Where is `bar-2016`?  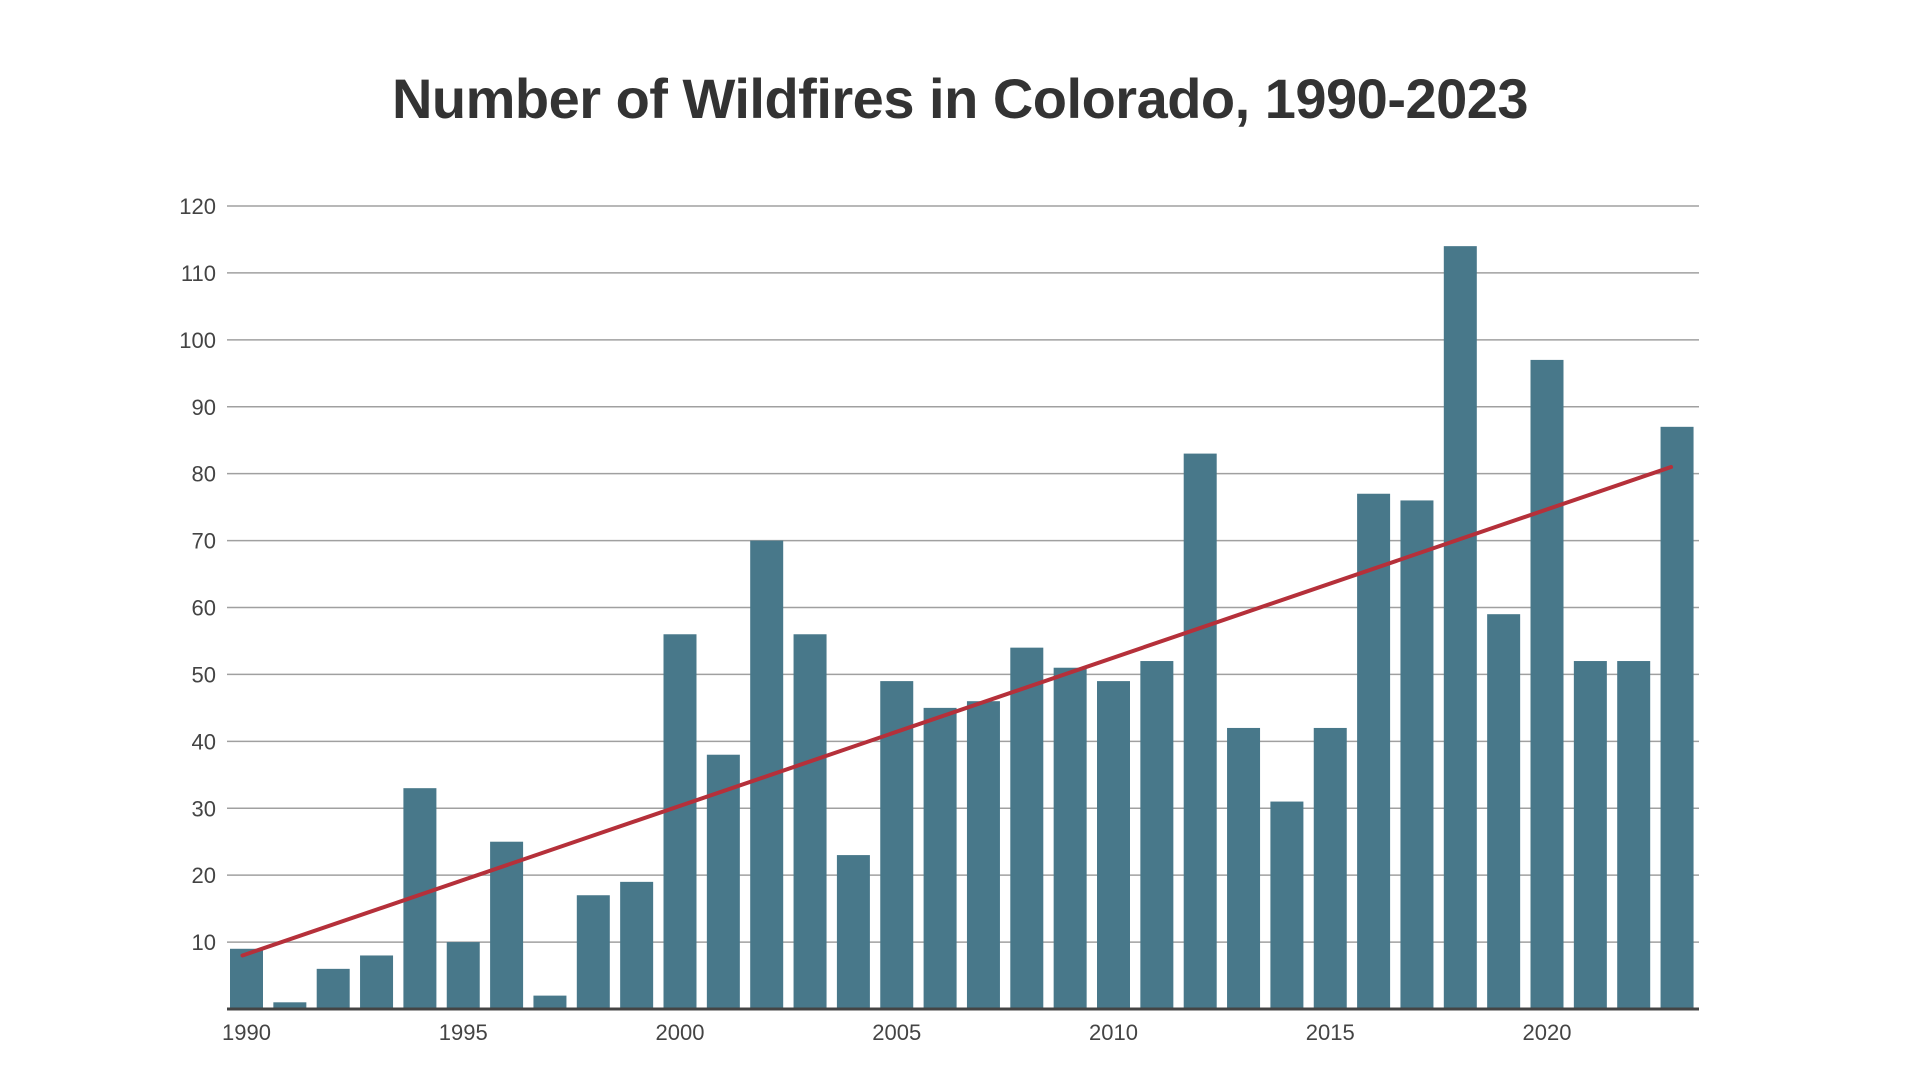 bar-2016 is located at coordinates (1374, 751).